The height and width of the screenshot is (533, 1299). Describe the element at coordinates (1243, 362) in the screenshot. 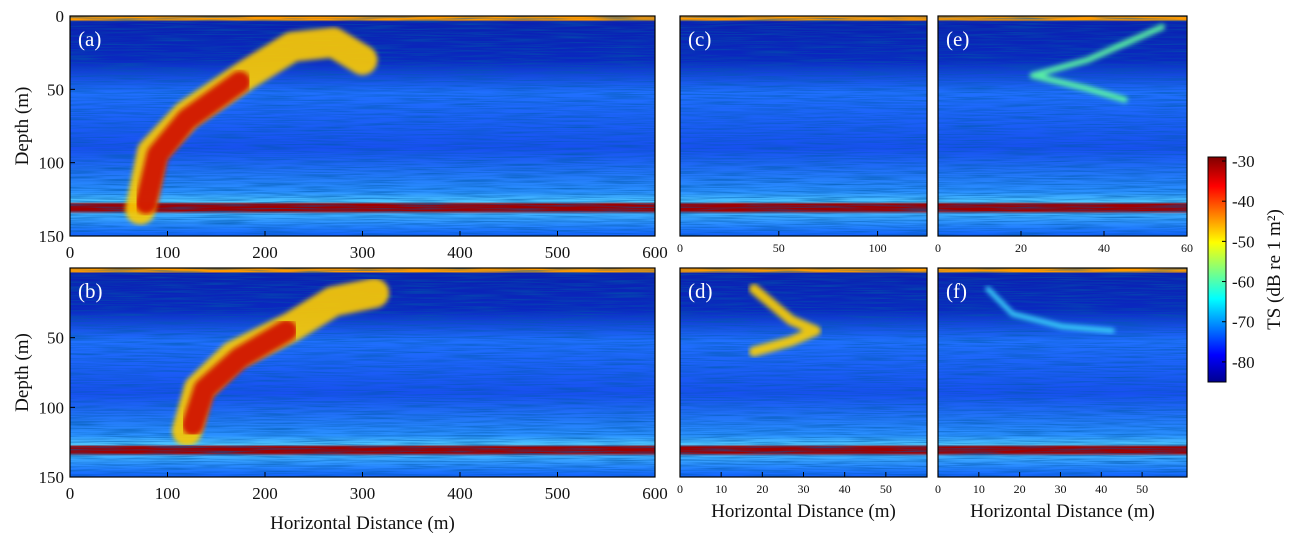

I see `colorbar-tick-label: -80` at that location.